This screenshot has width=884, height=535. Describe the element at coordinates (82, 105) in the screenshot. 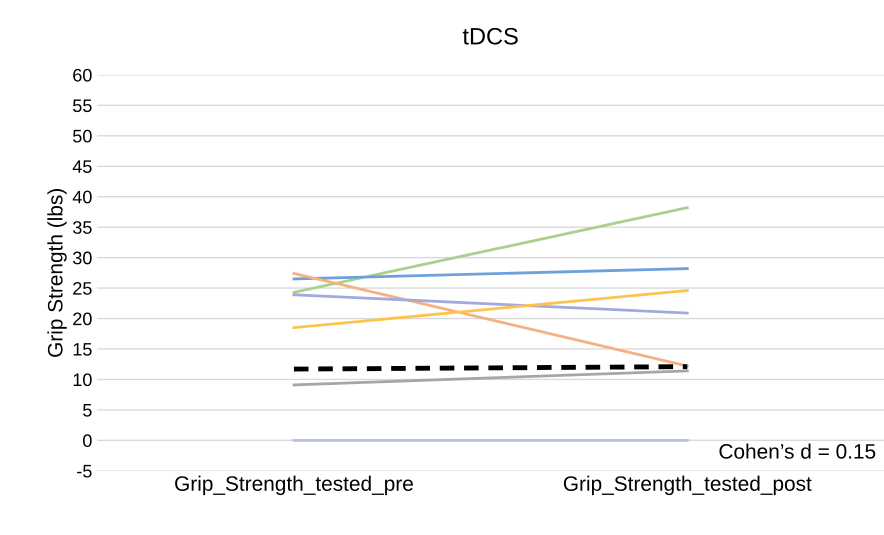

I see `y-tick-label: 55` at that location.